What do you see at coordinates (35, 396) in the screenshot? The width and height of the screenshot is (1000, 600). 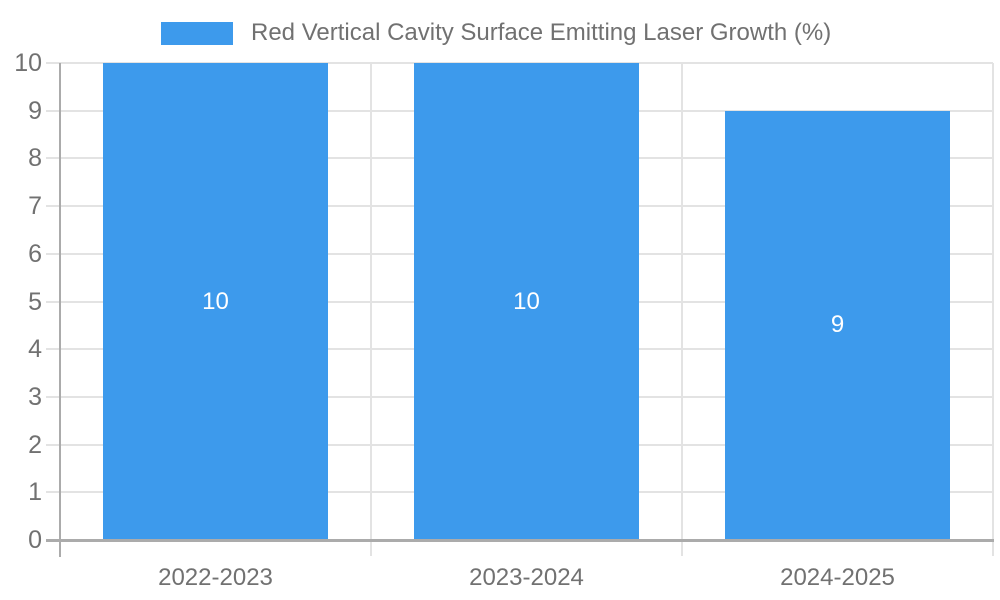 I see `y-axis-tick-label: 3` at bounding box center [35, 396].